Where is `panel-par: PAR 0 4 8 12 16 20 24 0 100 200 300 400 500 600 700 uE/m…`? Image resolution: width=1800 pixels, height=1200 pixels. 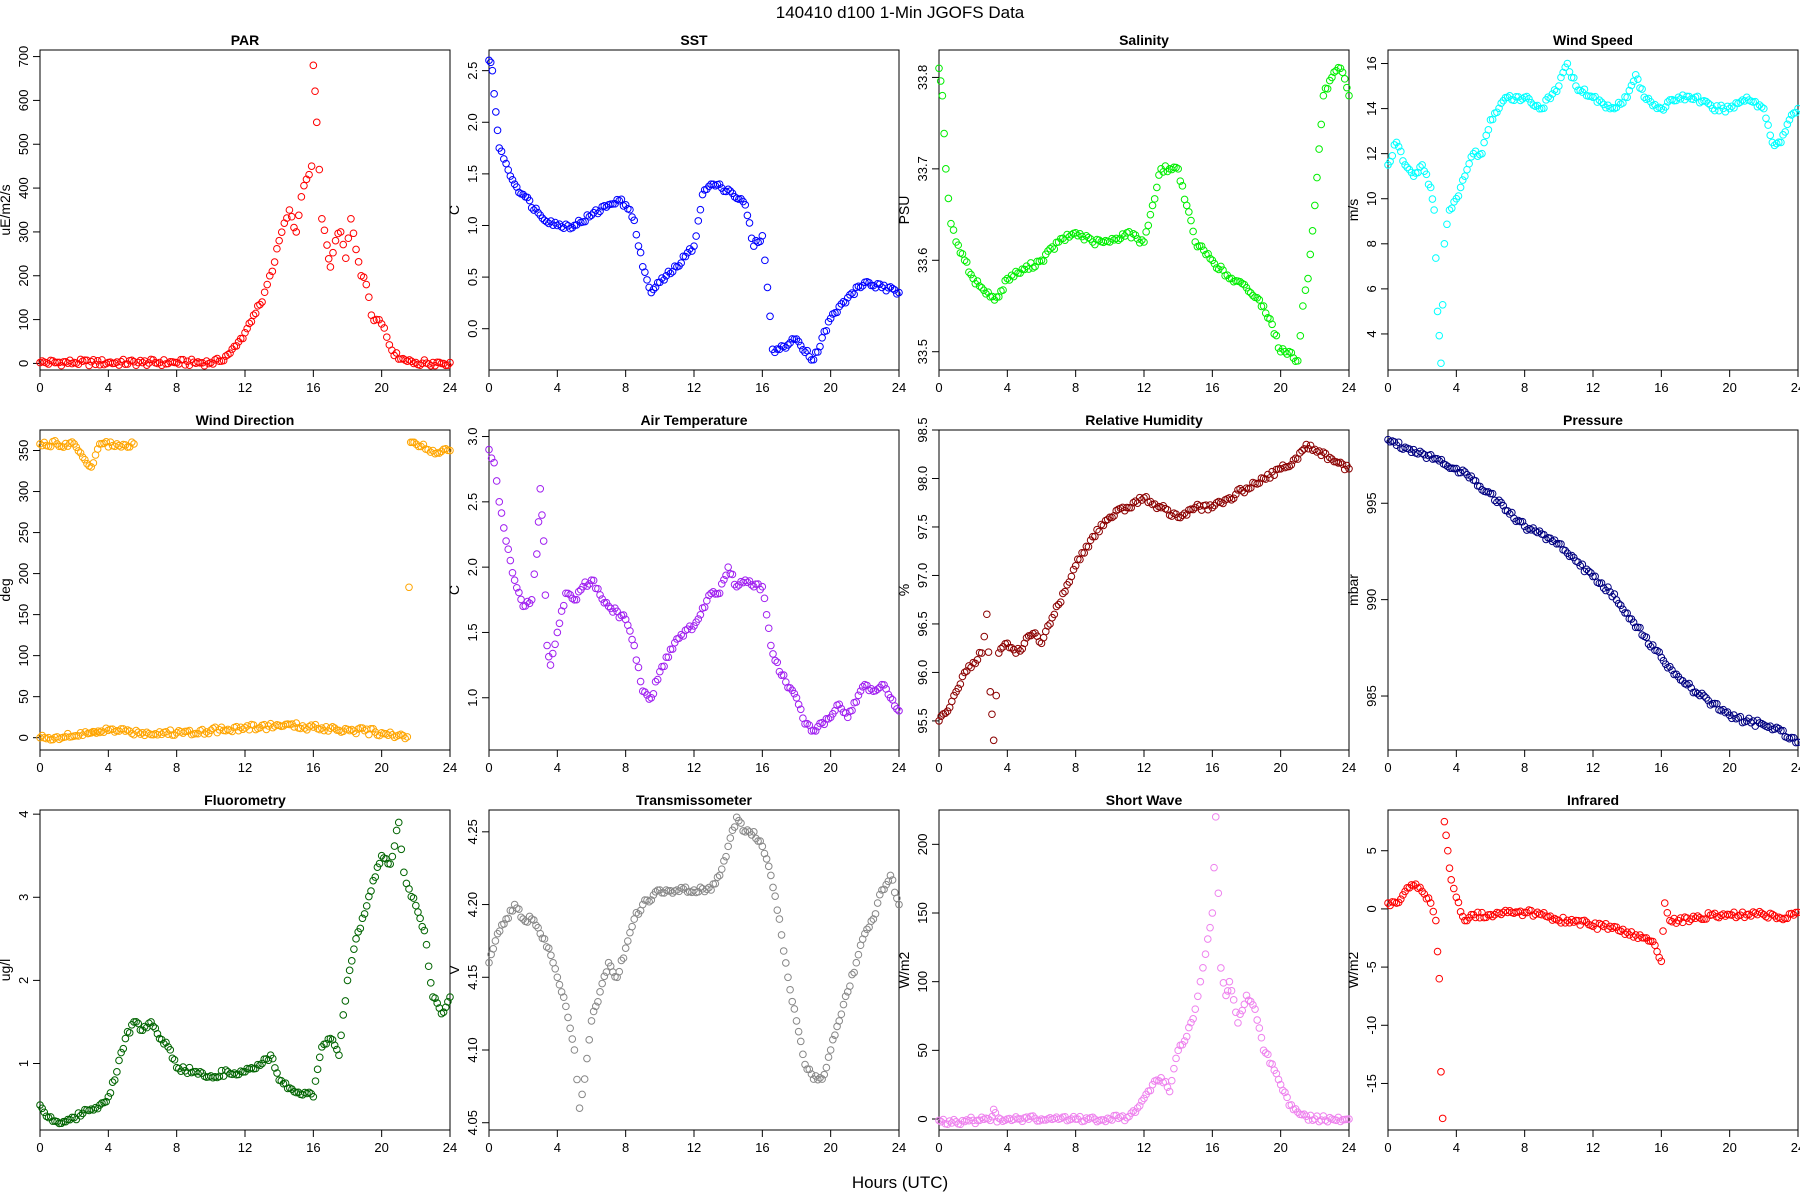
panel-par: PAR 0 4 8 12 16 20 24 0 100 200 300 400 500 600 700 uE/m… is located at coordinates (228, 213).